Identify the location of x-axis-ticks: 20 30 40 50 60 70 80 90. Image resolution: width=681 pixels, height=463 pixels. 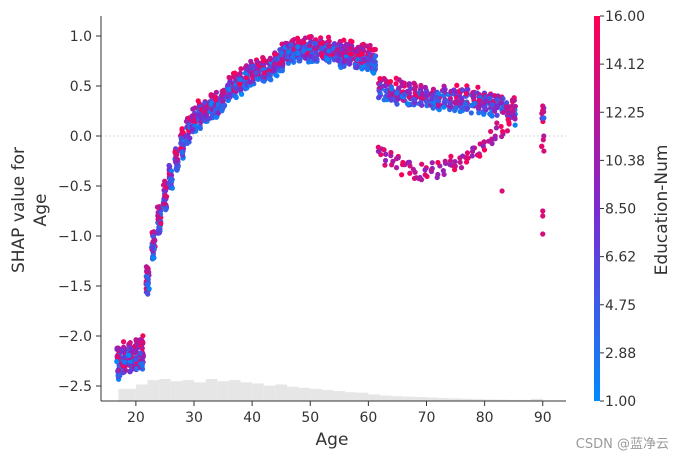
(339, 413).